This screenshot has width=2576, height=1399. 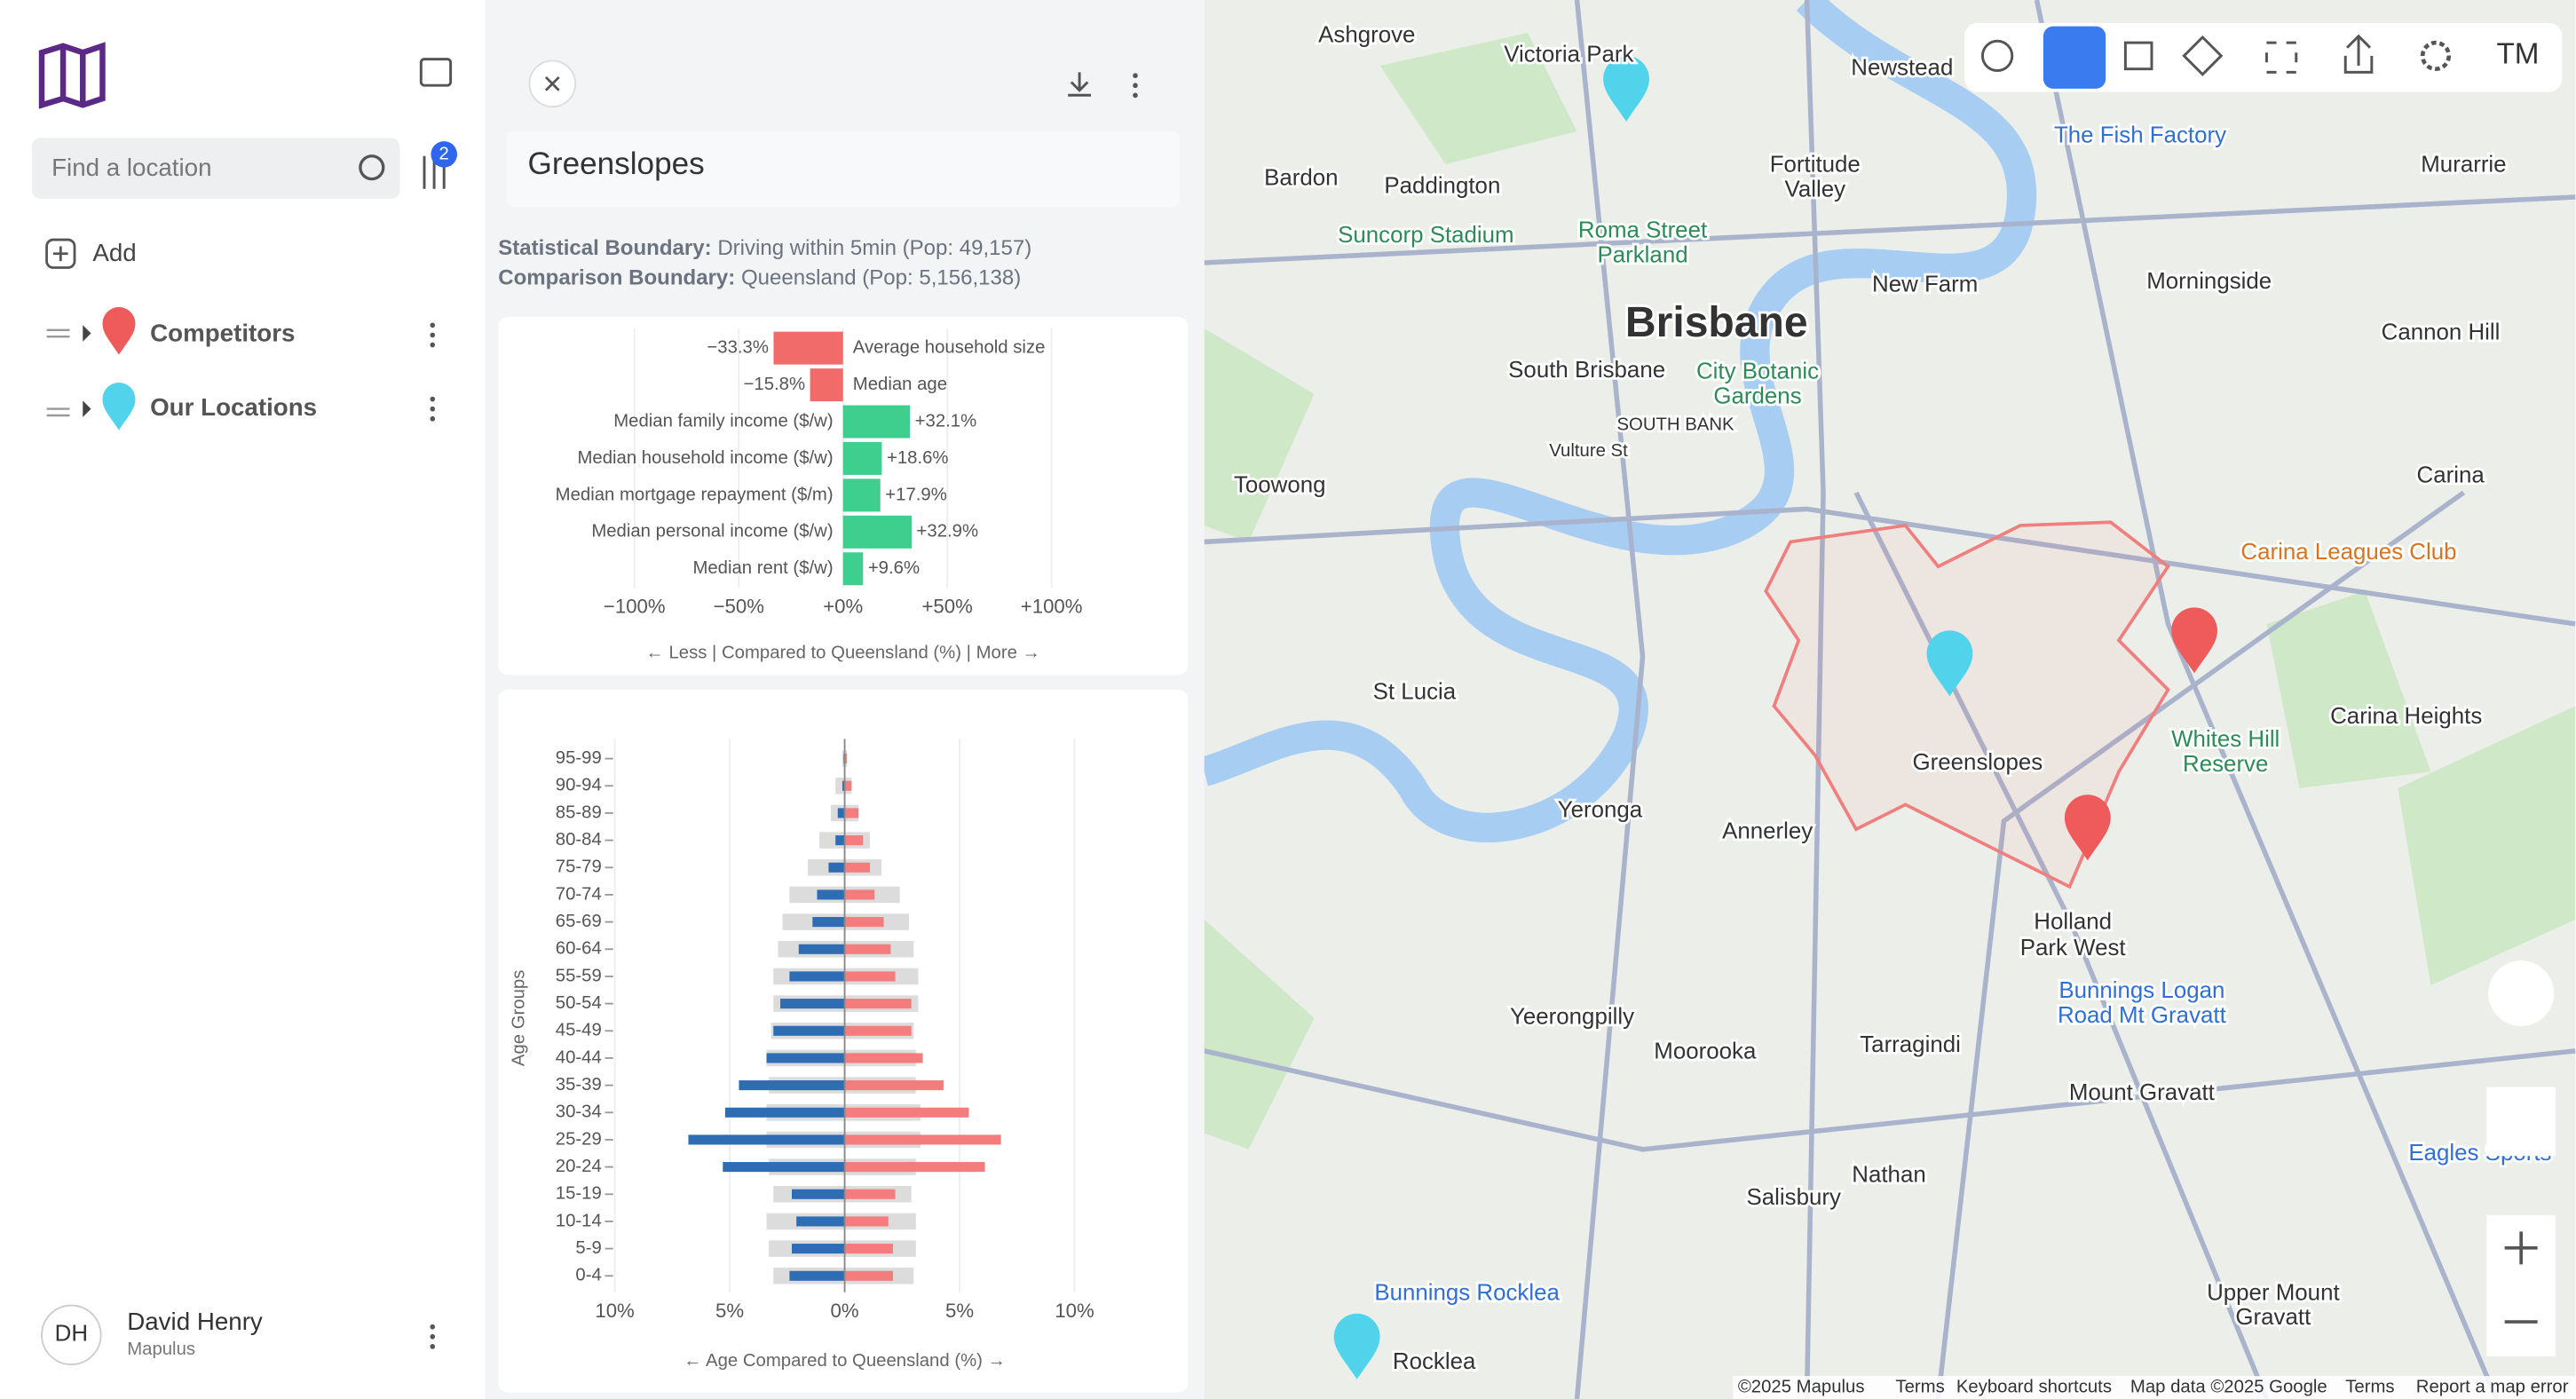 I want to click on category-label: Median household income ($/w), so click(x=705, y=458).